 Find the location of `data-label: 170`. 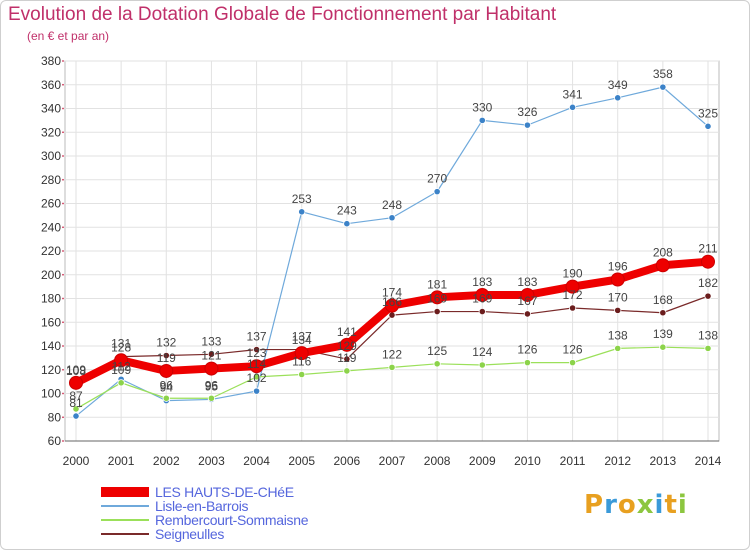

data-label: 170 is located at coordinates (618, 297).